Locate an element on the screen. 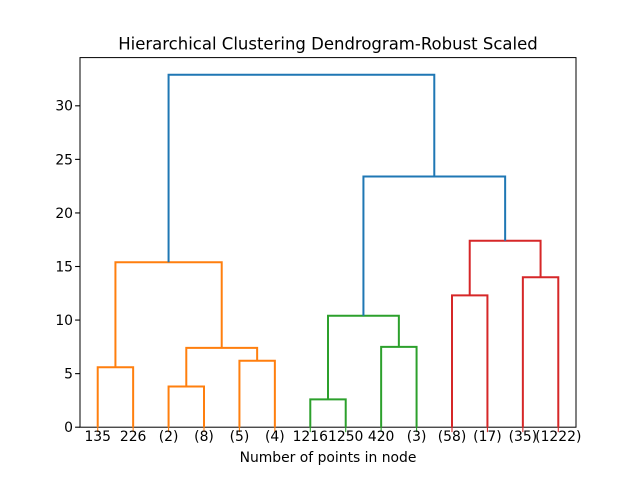  link-right-branch is located at coordinates (434, 245).